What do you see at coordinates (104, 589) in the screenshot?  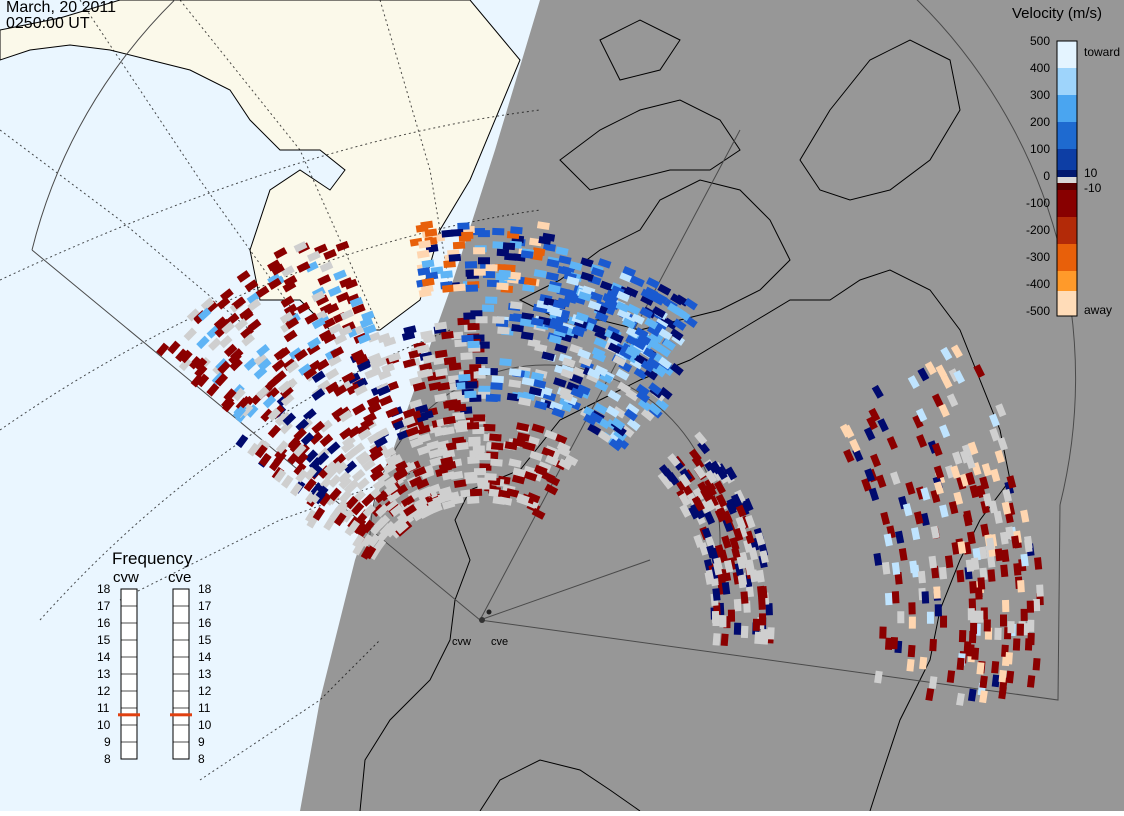 I see `frequency-tick-left: 18` at bounding box center [104, 589].